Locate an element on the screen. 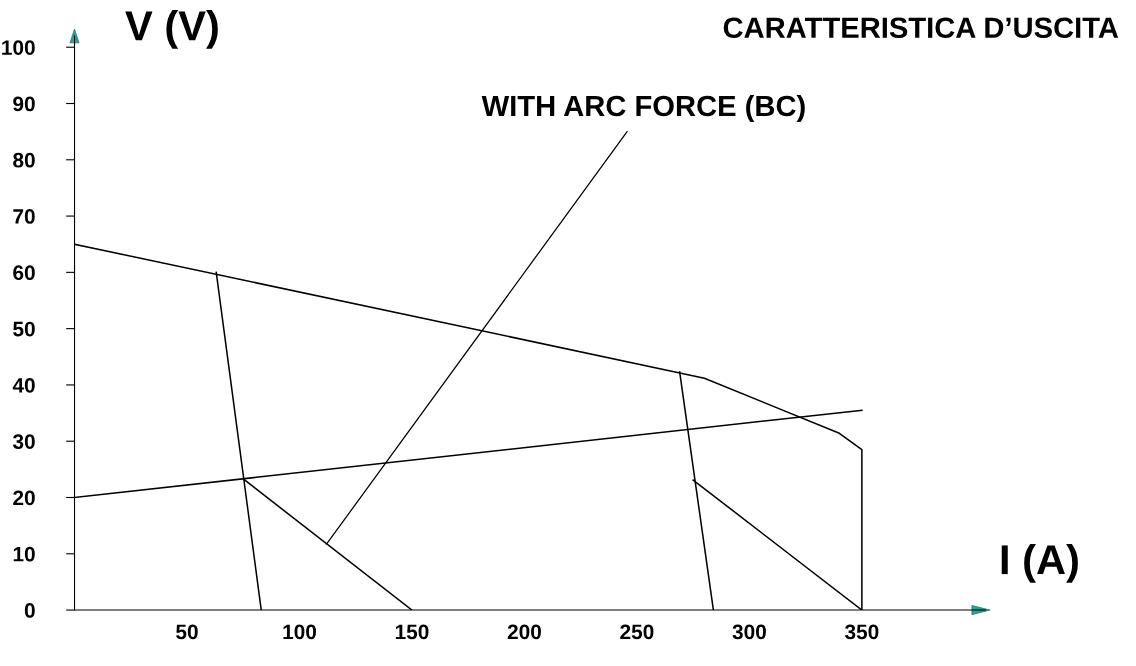 This screenshot has height=666, width=1136. y-tick-label: 40 is located at coordinates (23, 385).